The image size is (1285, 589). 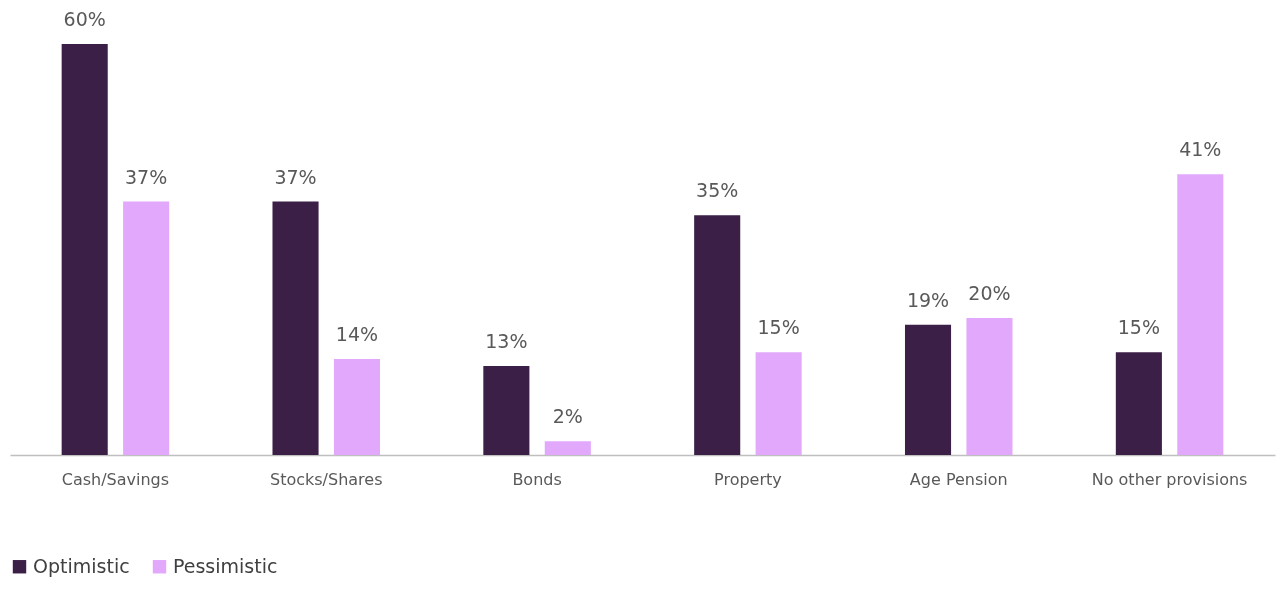 What do you see at coordinates (81, 565) in the screenshot?
I see `legend-label: Optimistic` at bounding box center [81, 565].